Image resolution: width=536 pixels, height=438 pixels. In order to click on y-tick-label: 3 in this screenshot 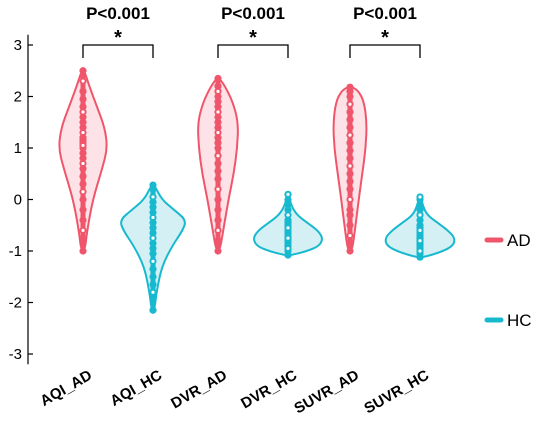, I will do `click(18, 45)`.